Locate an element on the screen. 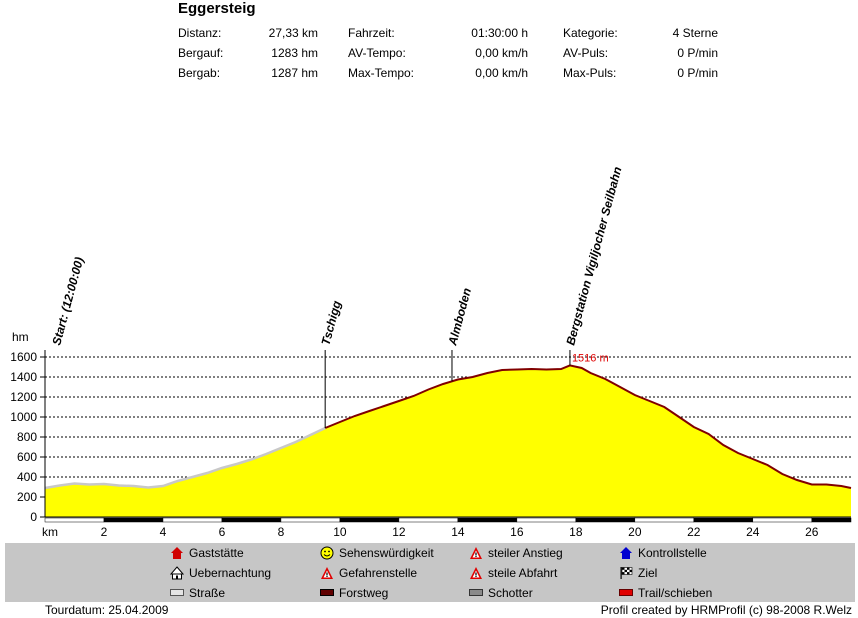 The image size is (858, 618). x-tick-label: 8 is located at coordinates (281, 532).